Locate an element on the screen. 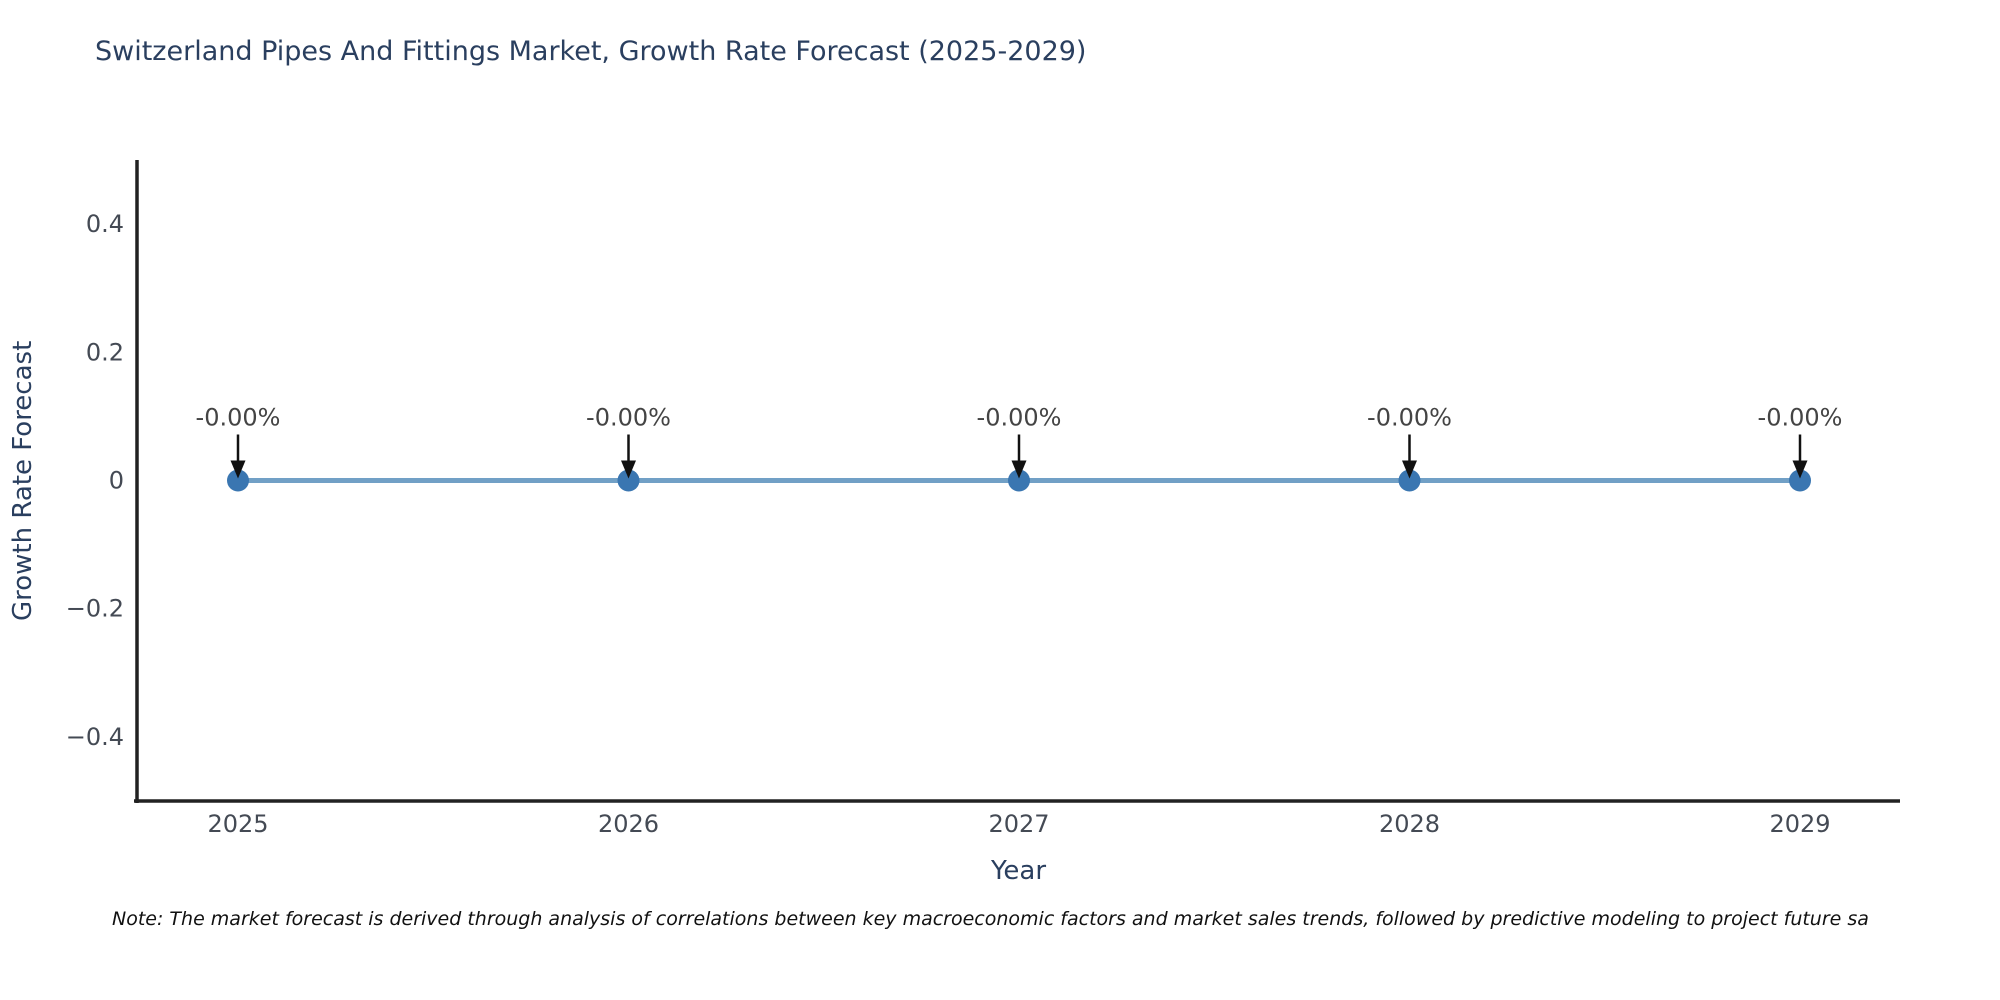 The width and height of the screenshot is (2000, 1000). x-tick-label: 2029 is located at coordinates (1799, 824).